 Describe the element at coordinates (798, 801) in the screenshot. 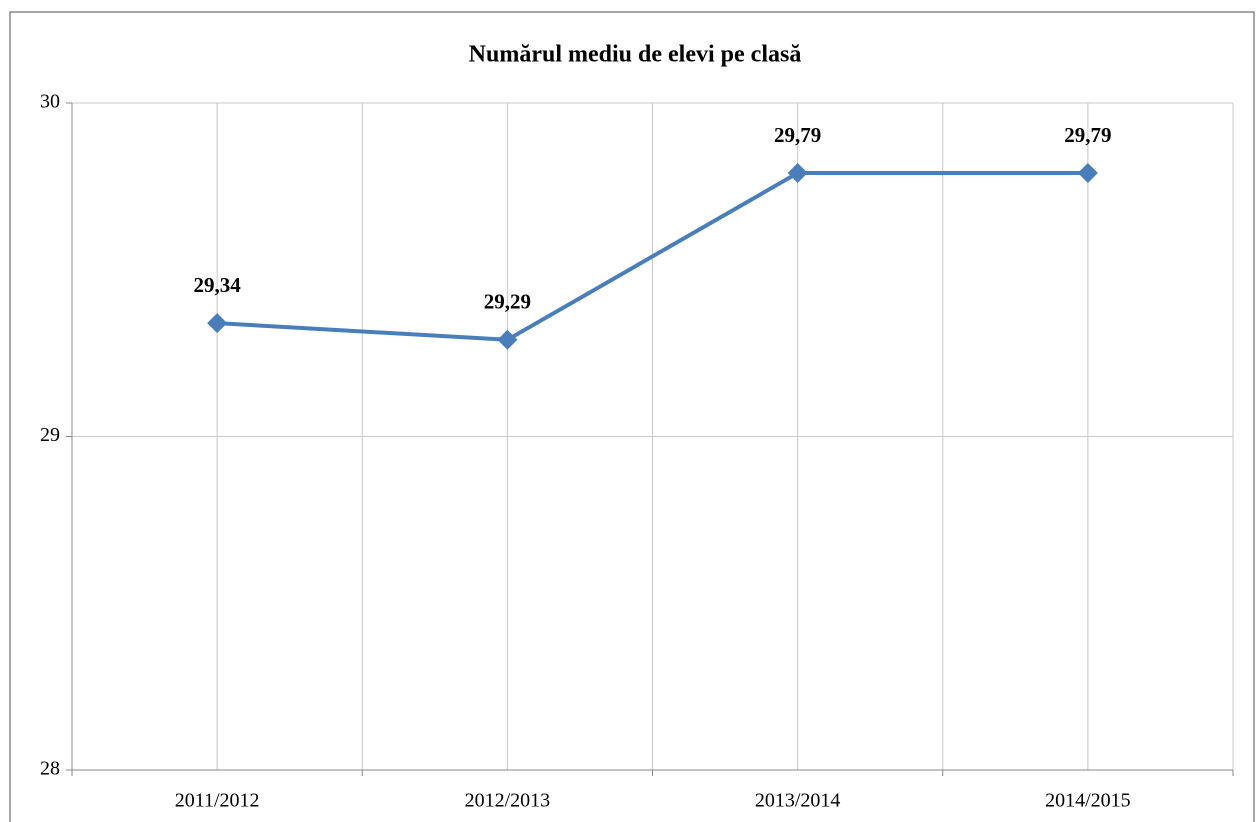

I see `x-tick-label: 2013/2014` at that location.